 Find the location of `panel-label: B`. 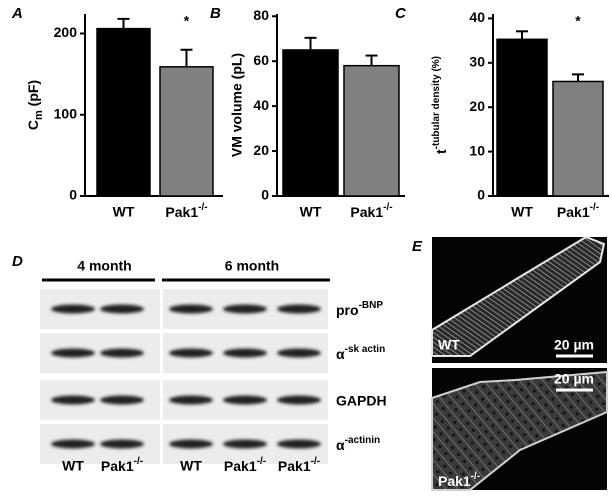

panel-label: B is located at coordinates (215, 13).